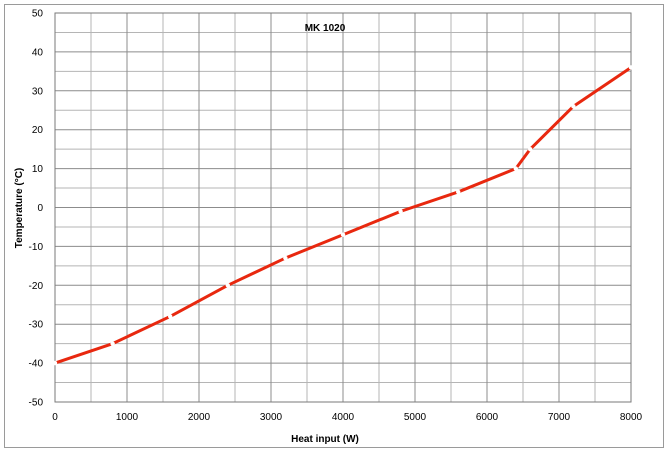 The image size is (670, 453). I want to click on chart-title: MK 1020, so click(325, 28).